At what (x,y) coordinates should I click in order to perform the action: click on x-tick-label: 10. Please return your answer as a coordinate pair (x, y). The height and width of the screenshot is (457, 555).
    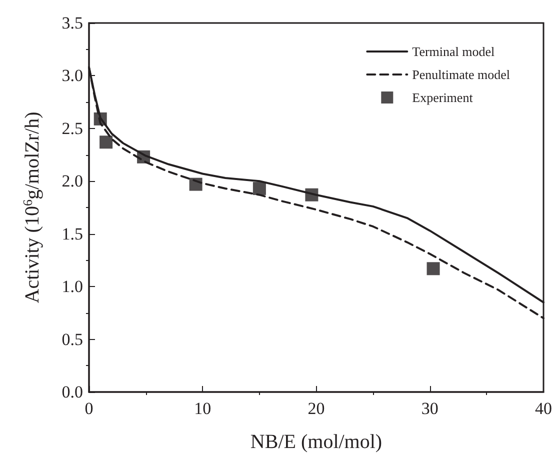
    Looking at the image, I should click on (203, 408).